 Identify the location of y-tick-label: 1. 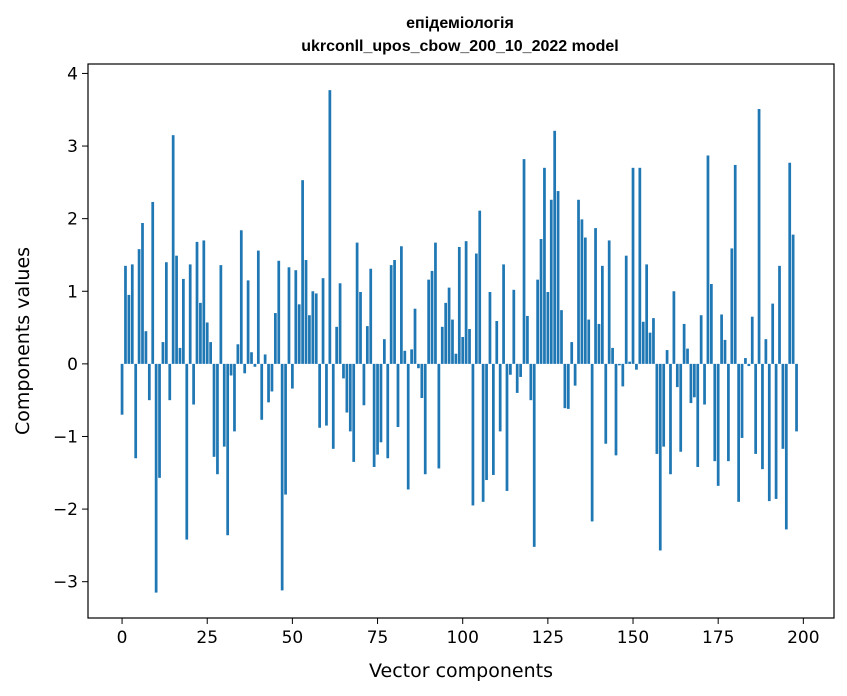
(72, 292).